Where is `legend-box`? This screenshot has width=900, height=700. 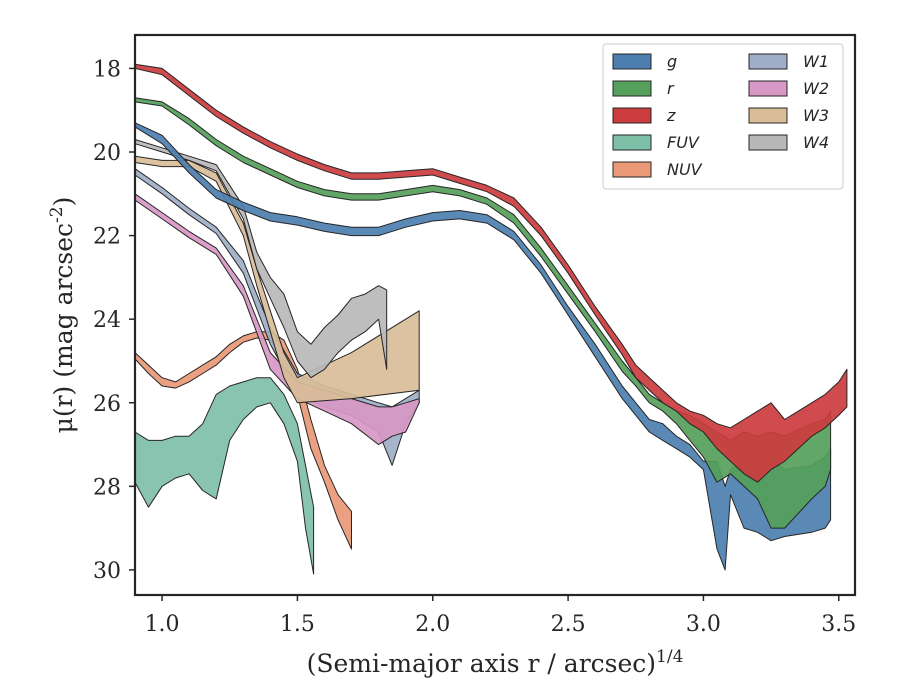
legend-box is located at coordinates (723, 116).